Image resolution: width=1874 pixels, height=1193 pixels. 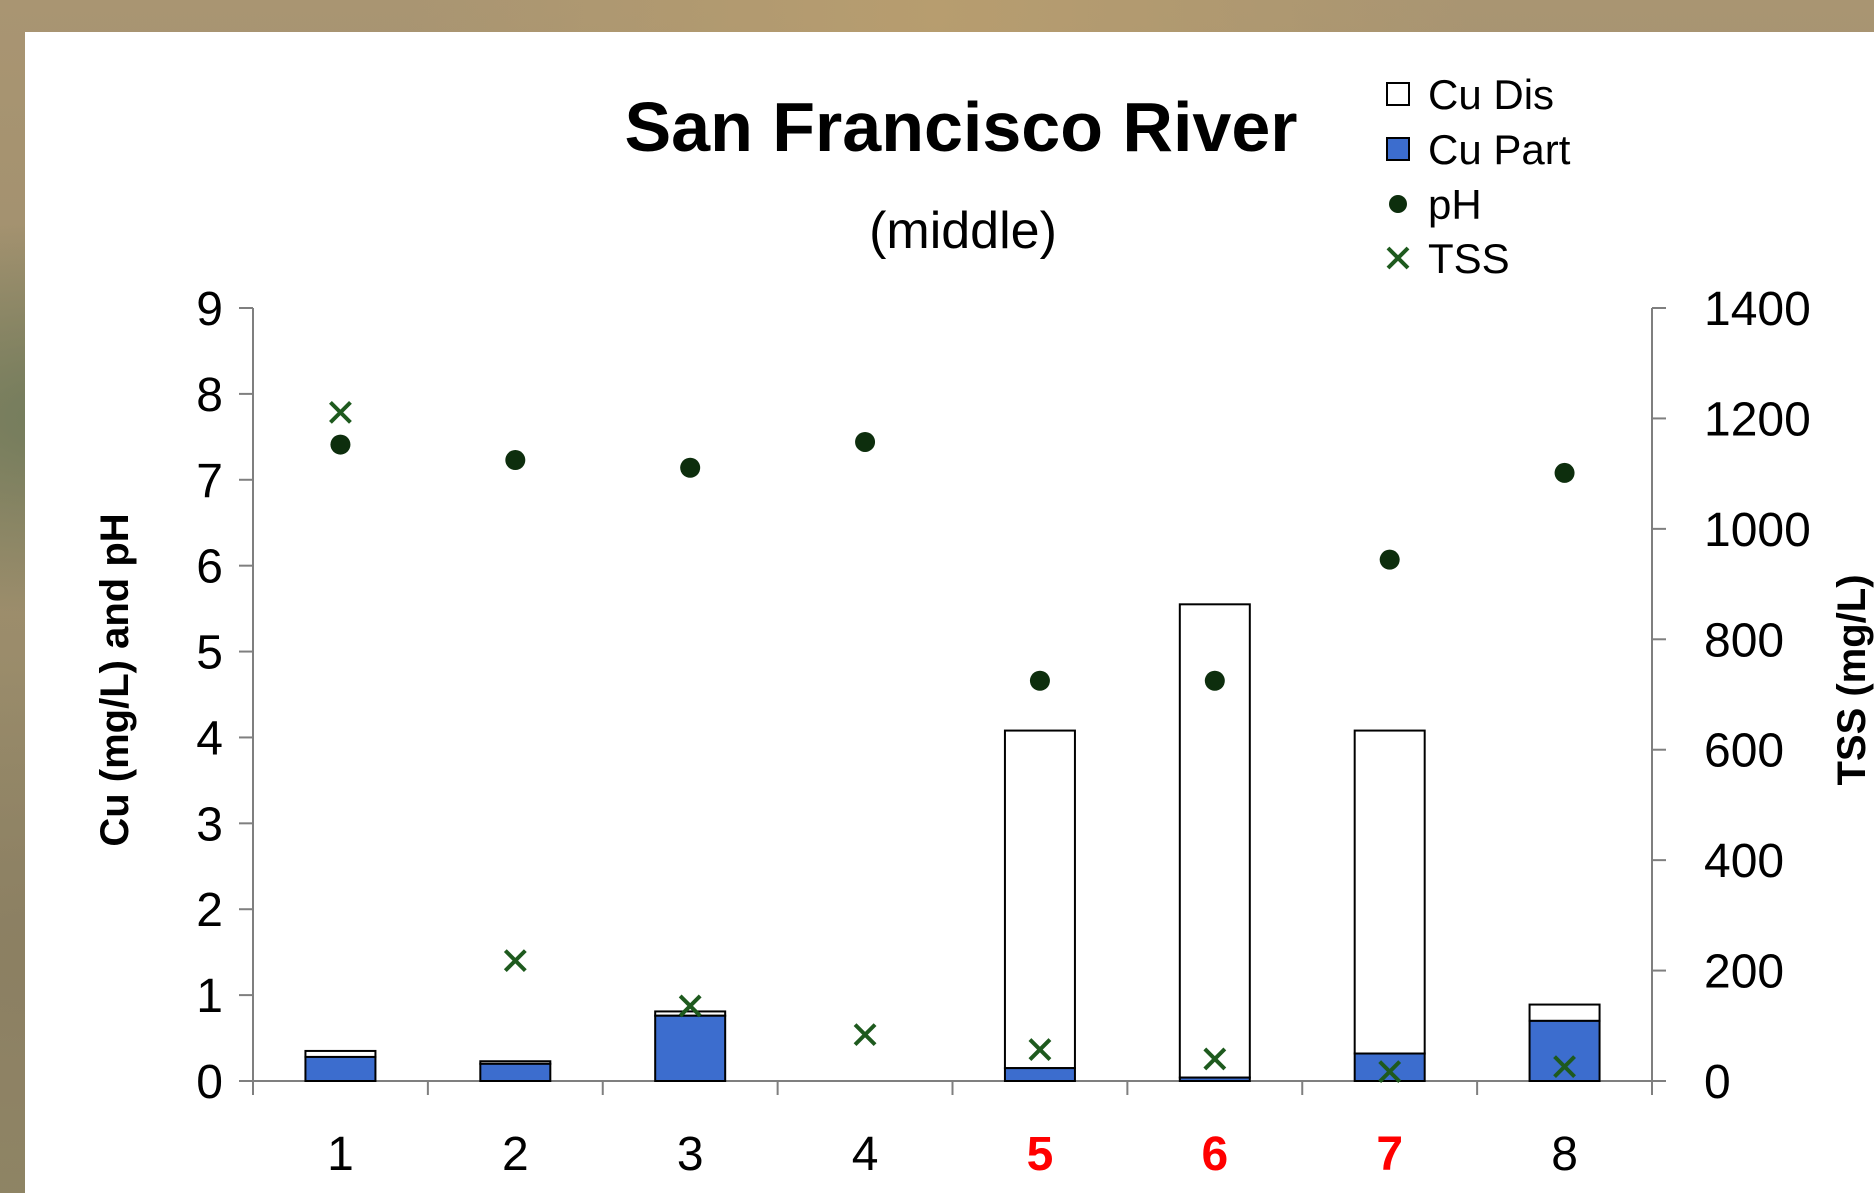 I want to click on y-tick-label: 8, so click(x=209, y=395).